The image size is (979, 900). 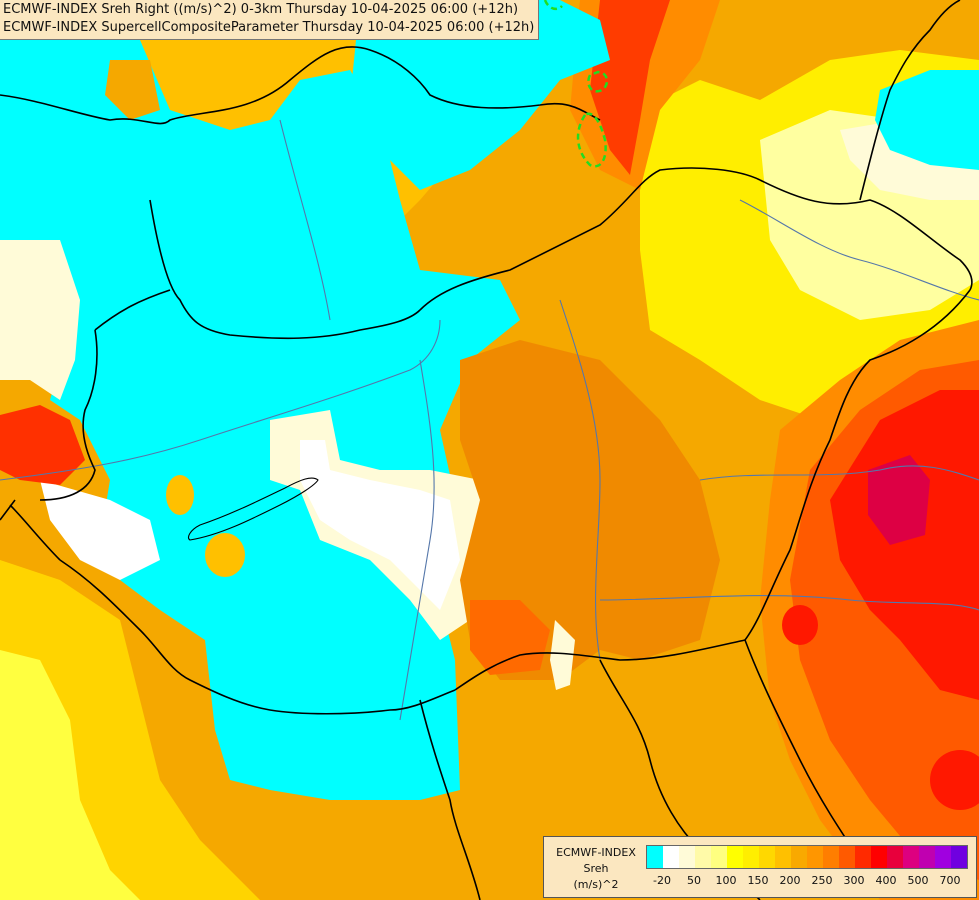 I want to click on field-west-lightyellow, so click(x=70, y=775).